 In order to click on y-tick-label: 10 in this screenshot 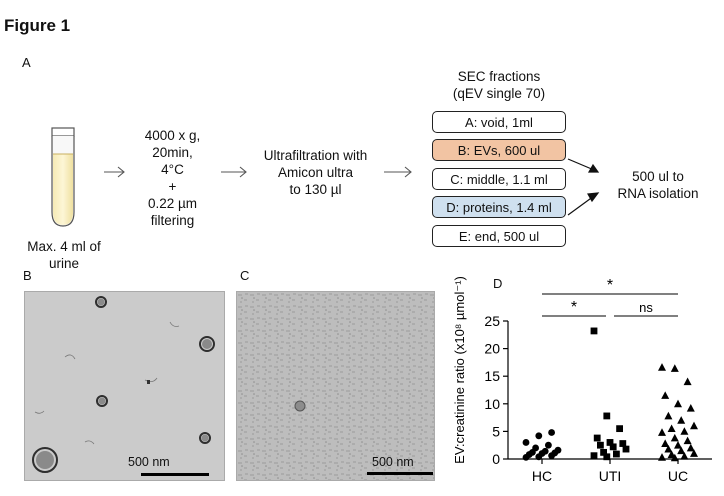, I will do `click(492, 404)`.